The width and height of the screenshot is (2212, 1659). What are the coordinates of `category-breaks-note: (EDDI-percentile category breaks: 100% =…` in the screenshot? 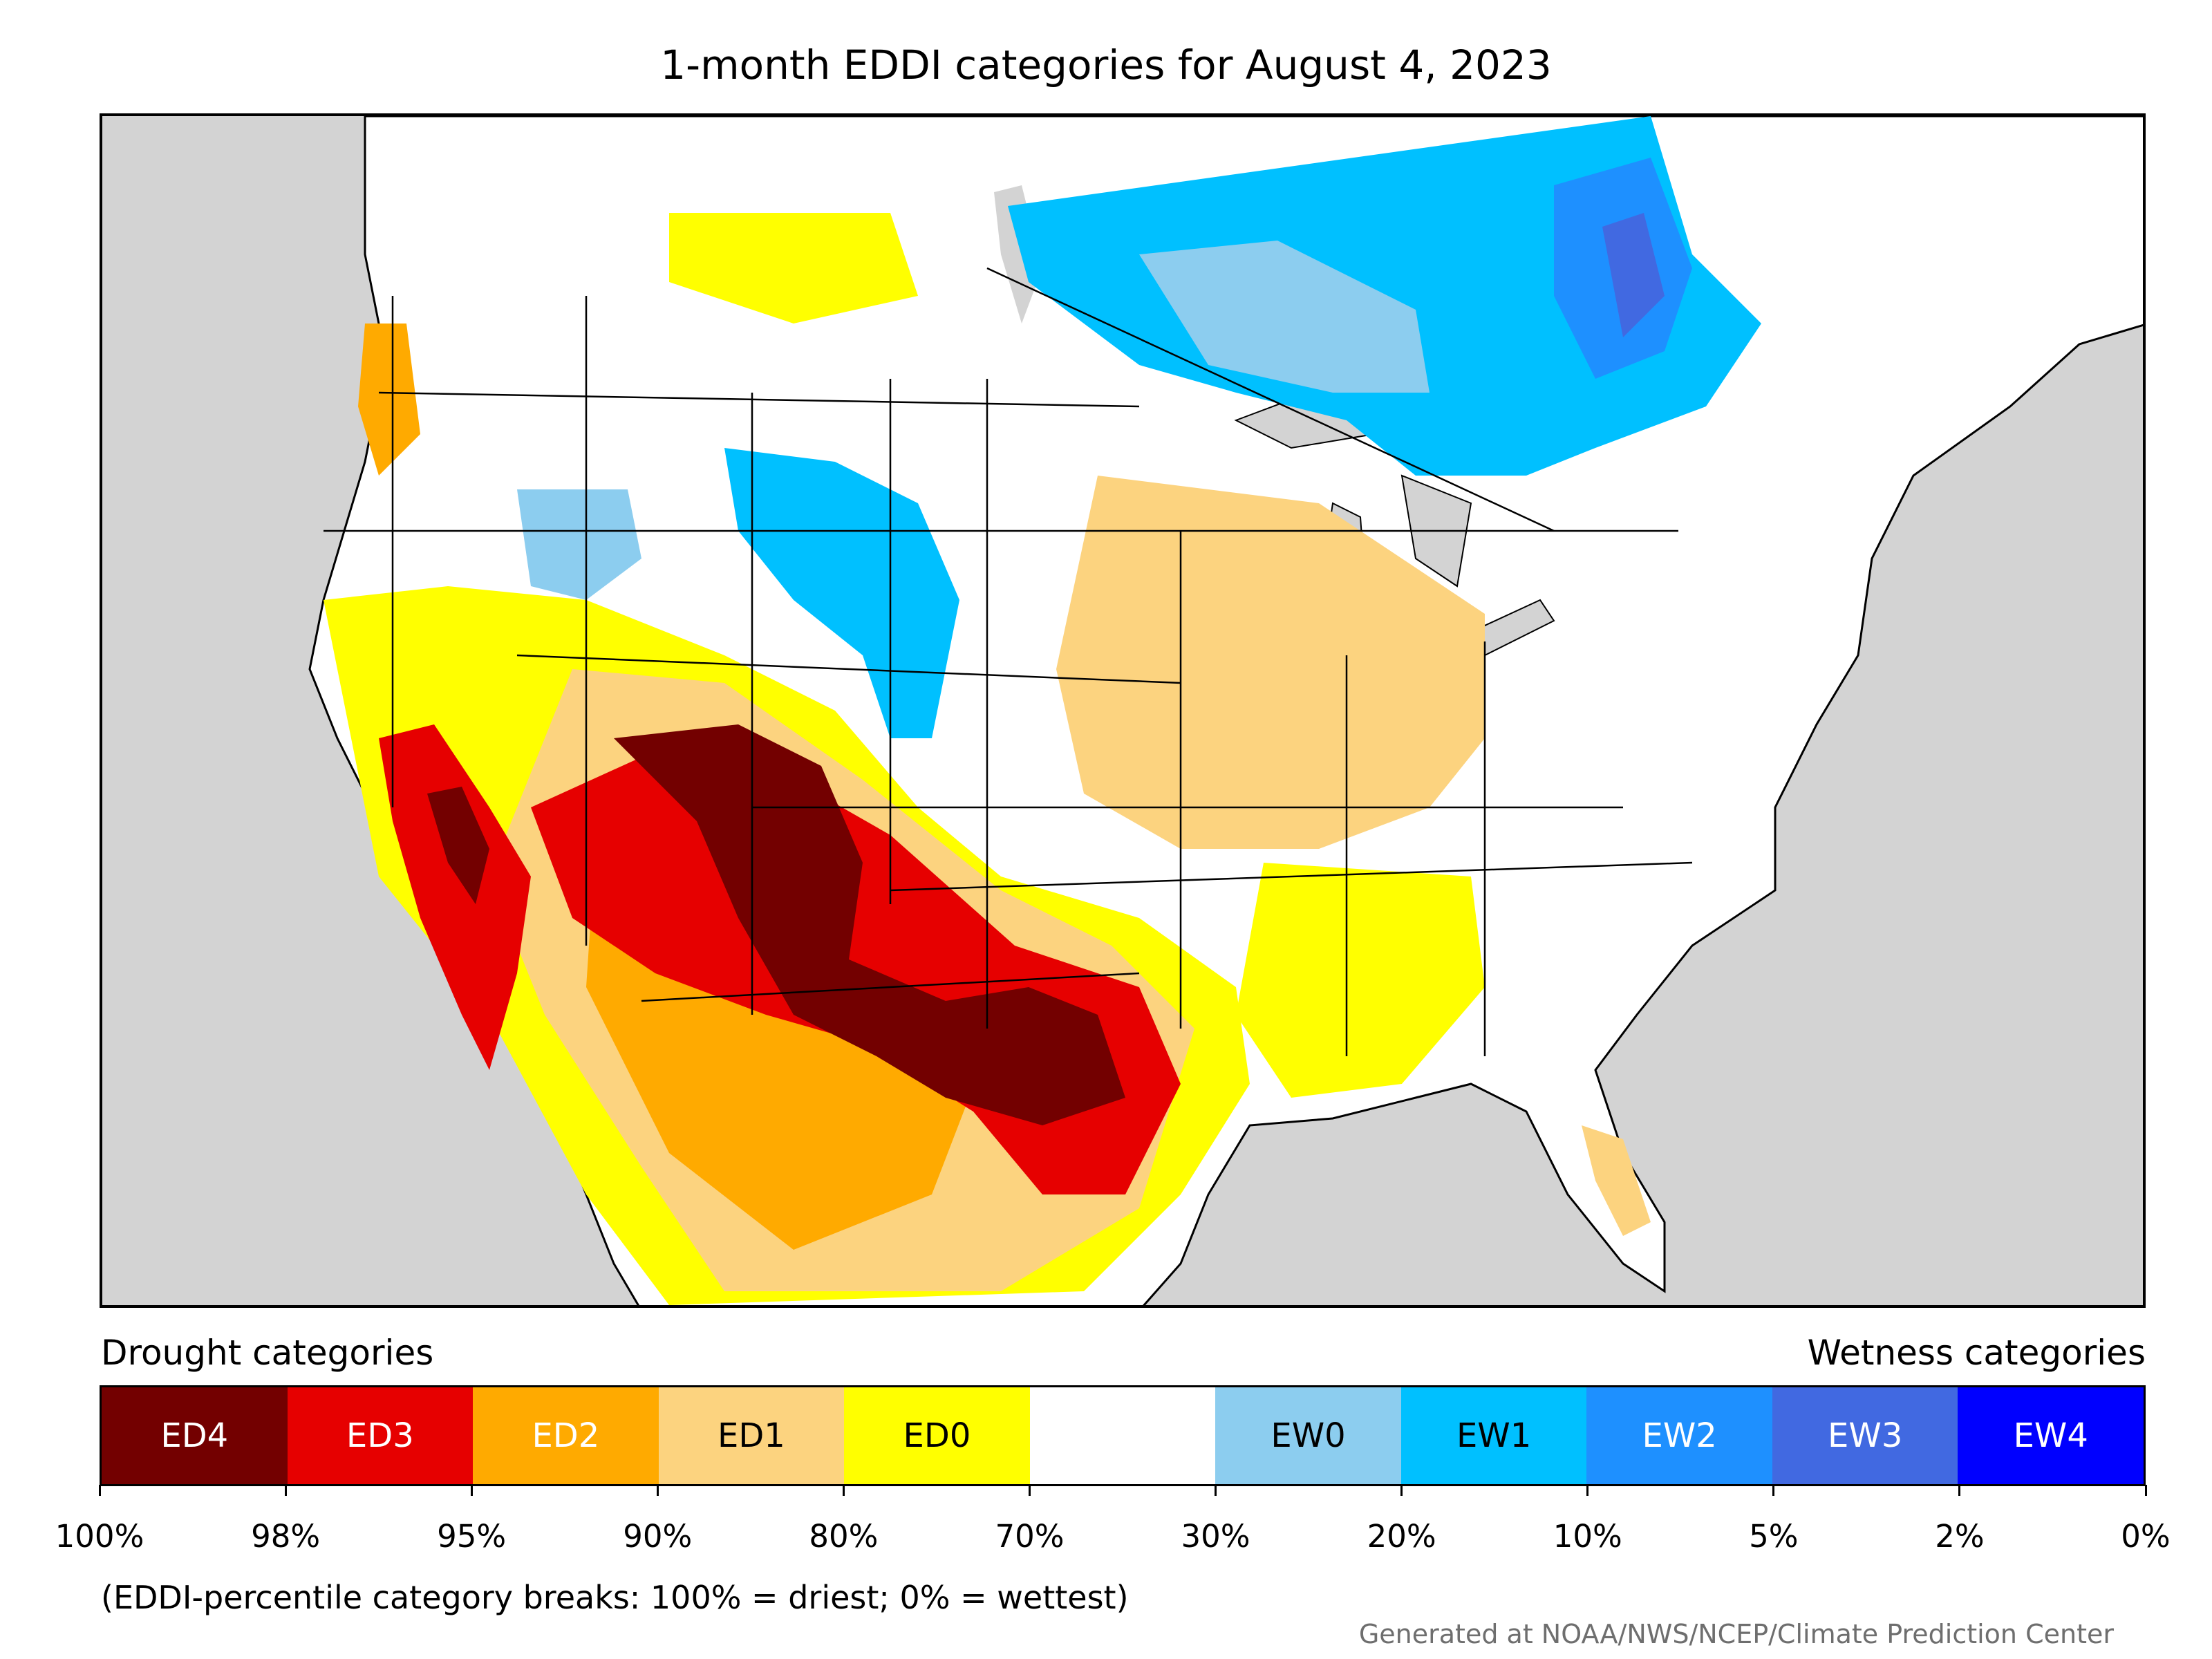 It's located at (615, 1597).